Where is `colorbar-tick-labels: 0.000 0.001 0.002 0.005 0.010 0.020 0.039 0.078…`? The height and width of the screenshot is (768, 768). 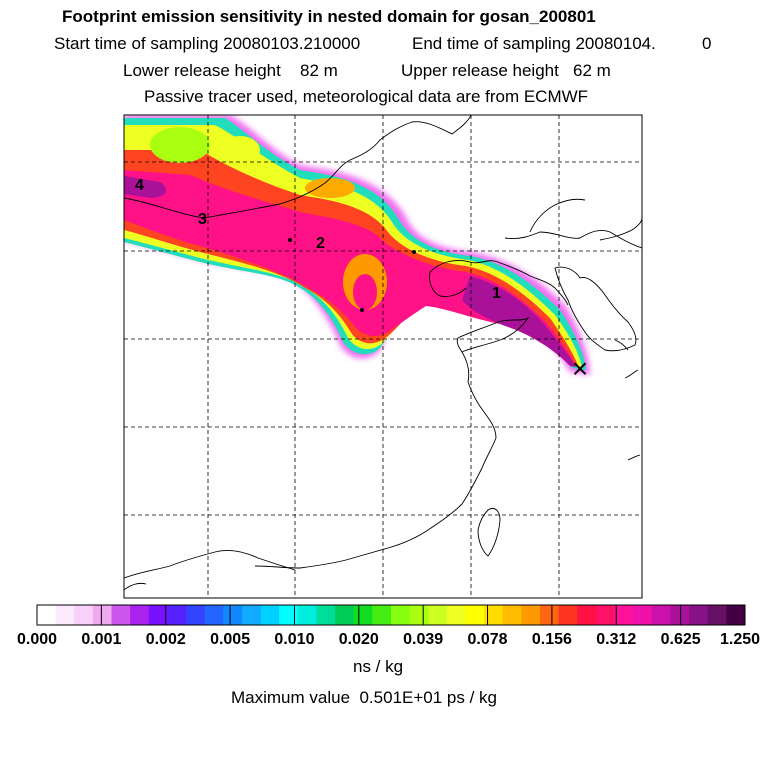
colorbar-tick-labels: 0.000 0.001 0.002 0.005 0.010 0.020 0.039 0.078… is located at coordinates (388, 639).